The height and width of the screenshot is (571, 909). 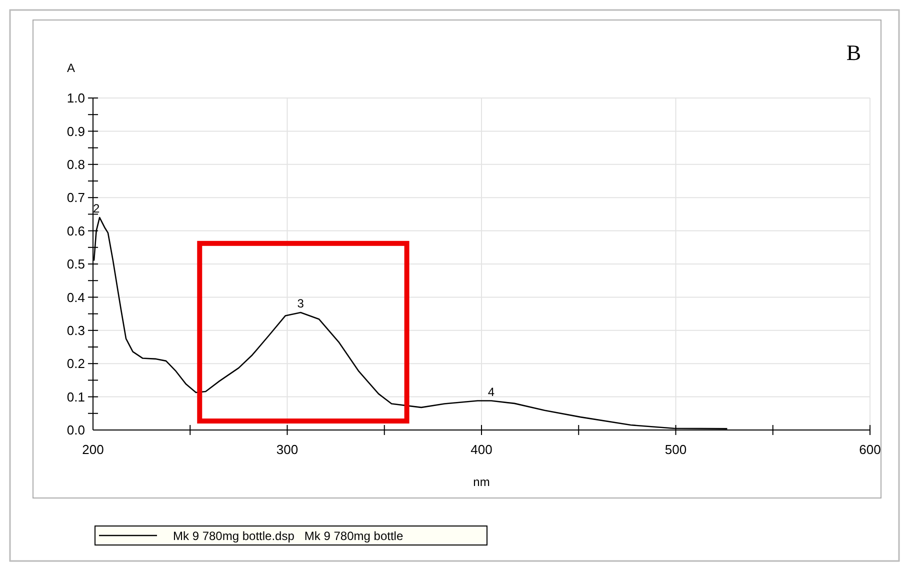 What do you see at coordinates (75, 164) in the screenshot?
I see `y-tick-label: 0.8` at bounding box center [75, 164].